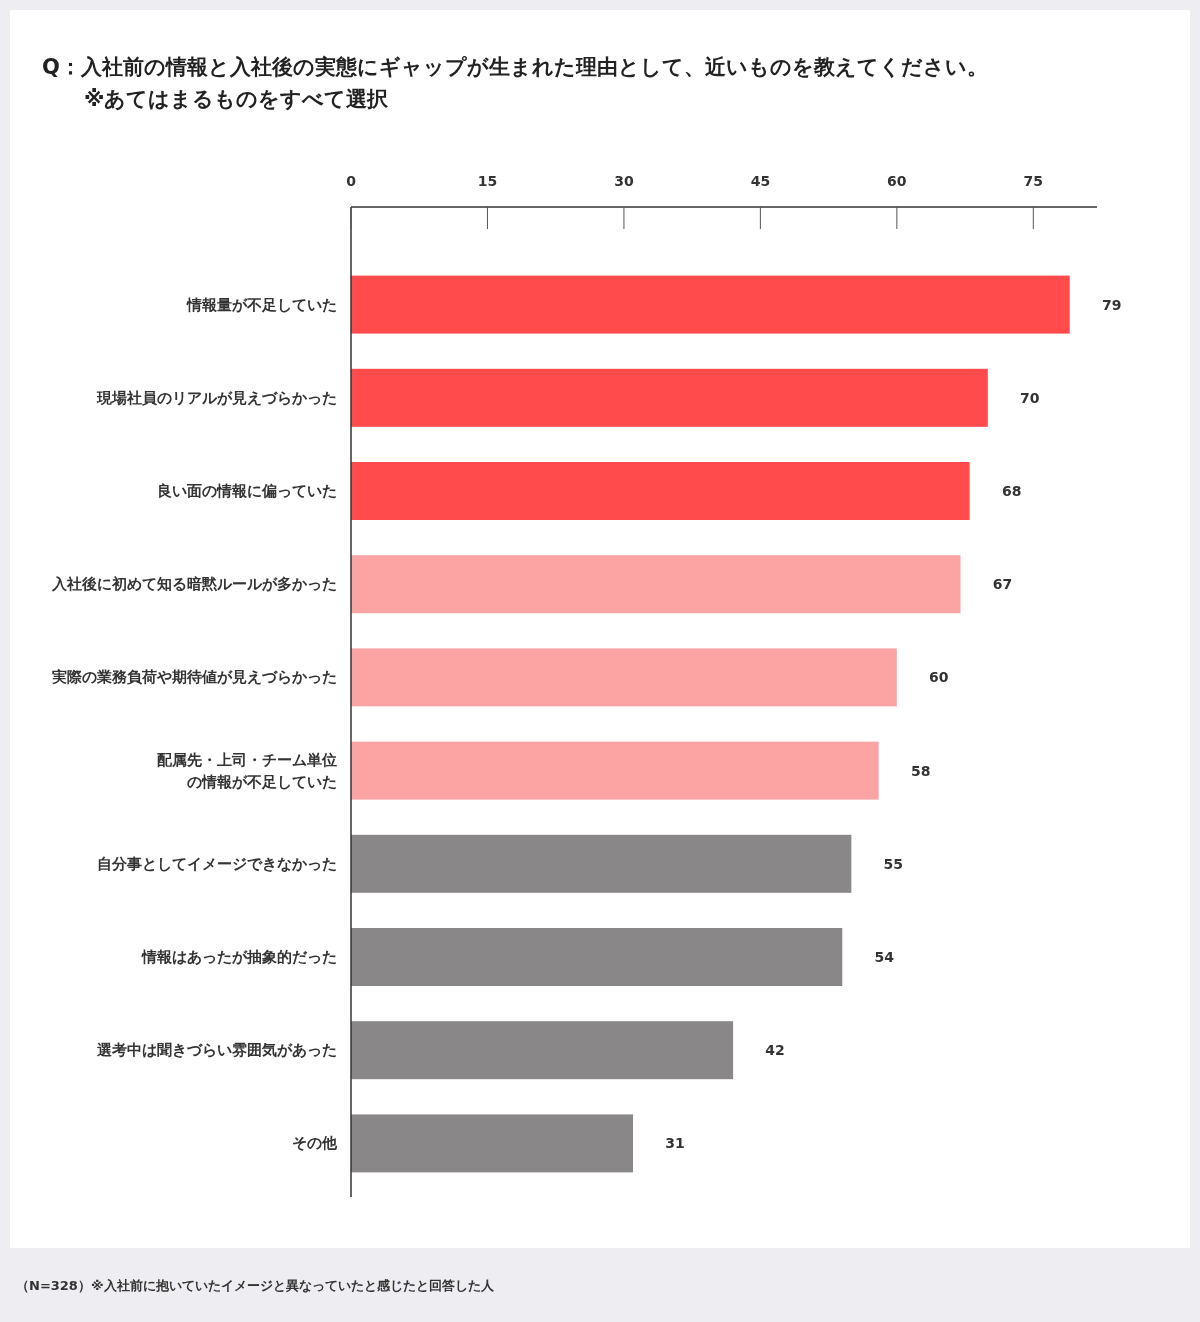  I want to click on data-label: 55, so click(893, 863).